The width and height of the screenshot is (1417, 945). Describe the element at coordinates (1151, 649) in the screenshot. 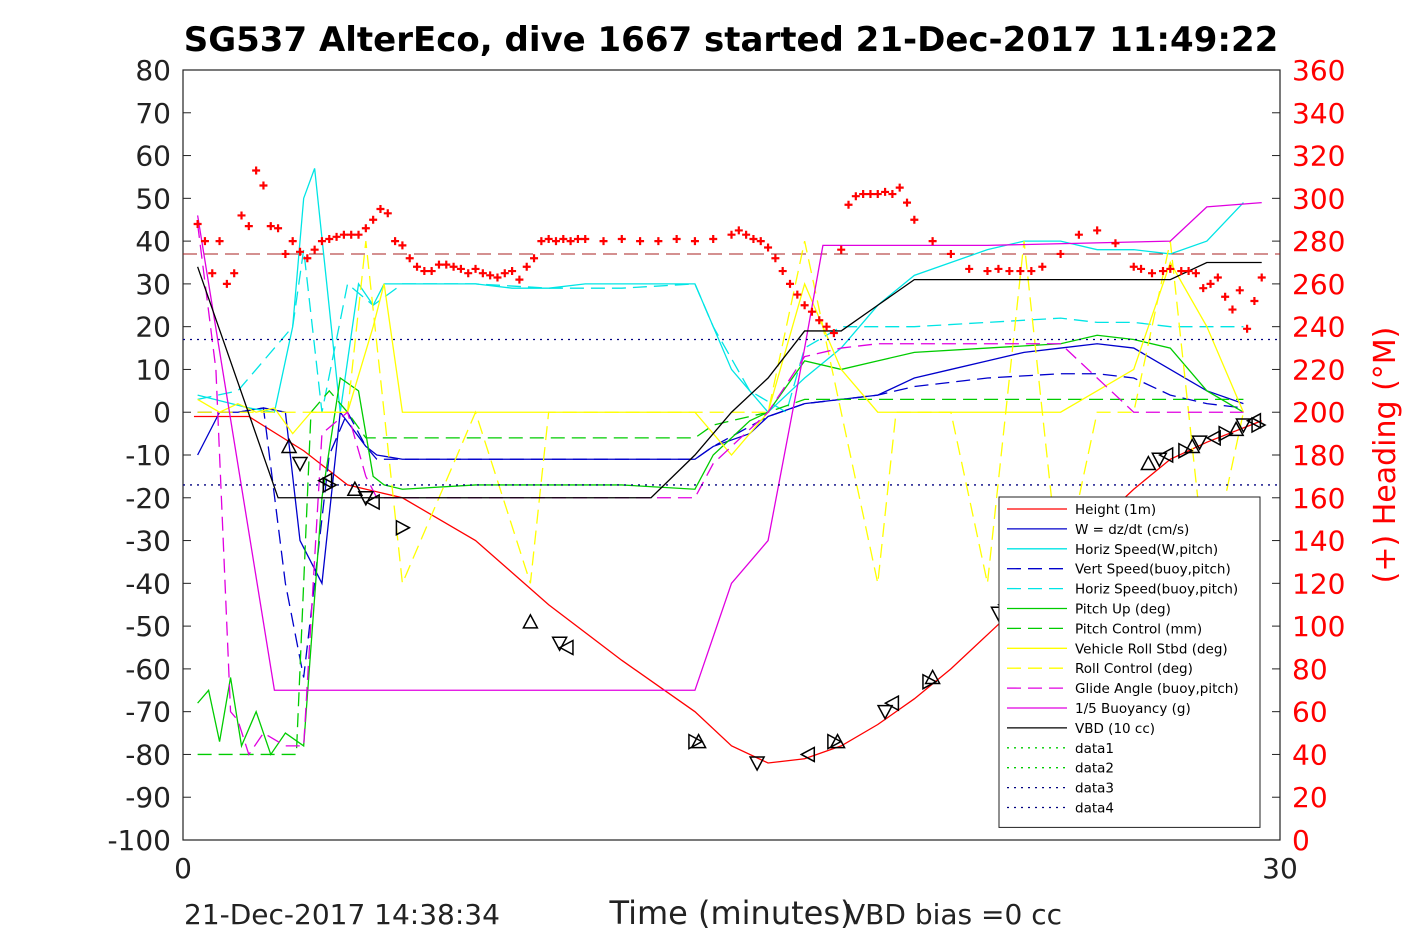

I see `legend-entry: Vehicle Roll Stbd (deg)` at that location.